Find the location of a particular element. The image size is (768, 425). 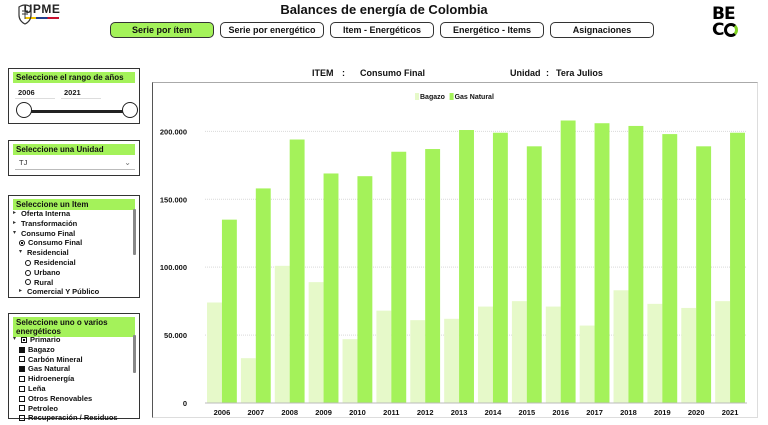

legend-label: Bagazo is located at coordinates (432, 97).